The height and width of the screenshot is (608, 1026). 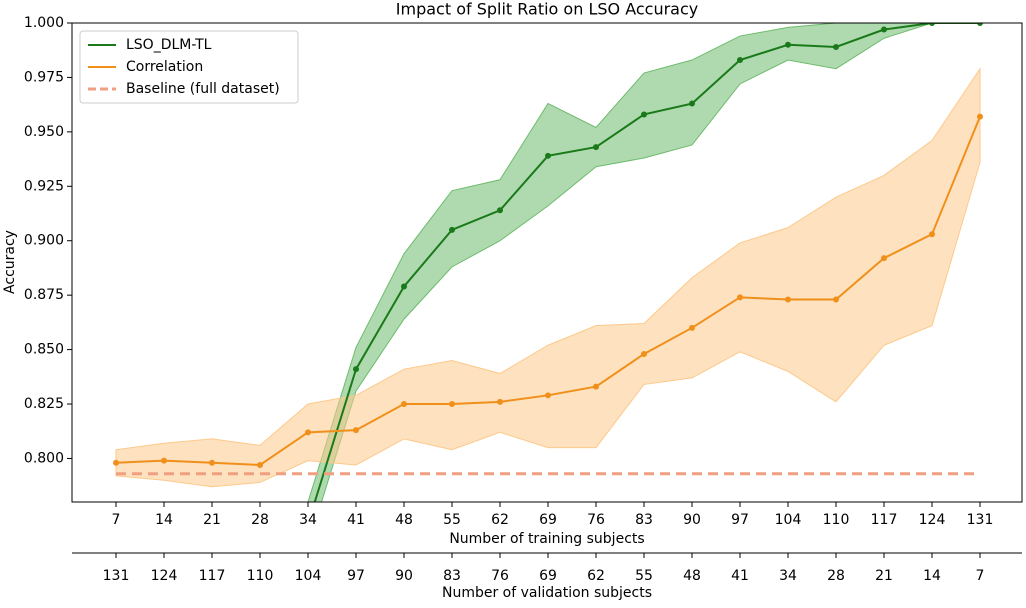 I want to click on x-tick-label: 34, so click(x=308, y=520).